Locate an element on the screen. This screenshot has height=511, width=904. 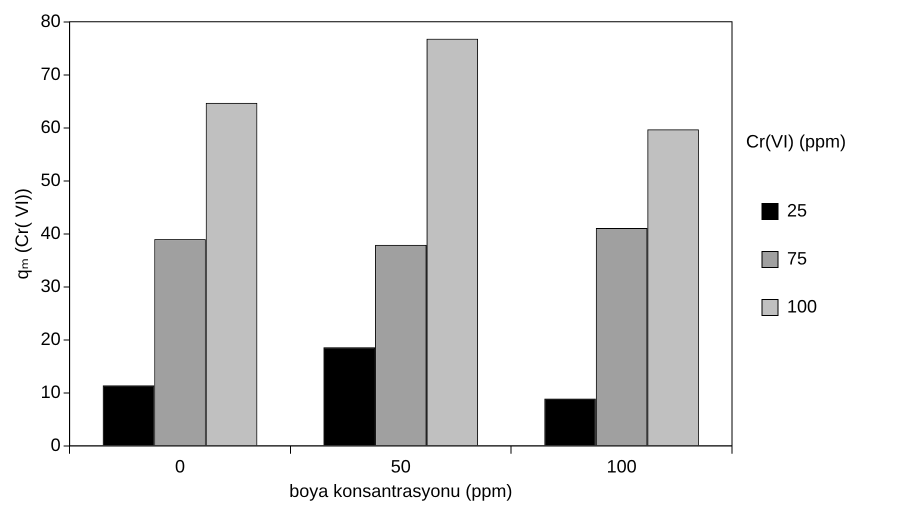
legend-title: Cr(VI) (ppm) is located at coordinates (796, 141).